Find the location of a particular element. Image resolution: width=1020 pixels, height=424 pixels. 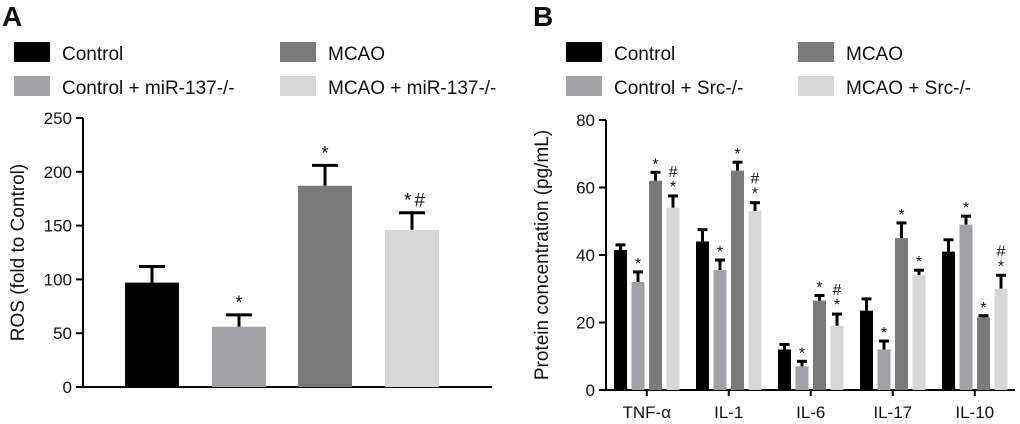

y-tick-label-a: 250 is located at coordinates (58, 118).